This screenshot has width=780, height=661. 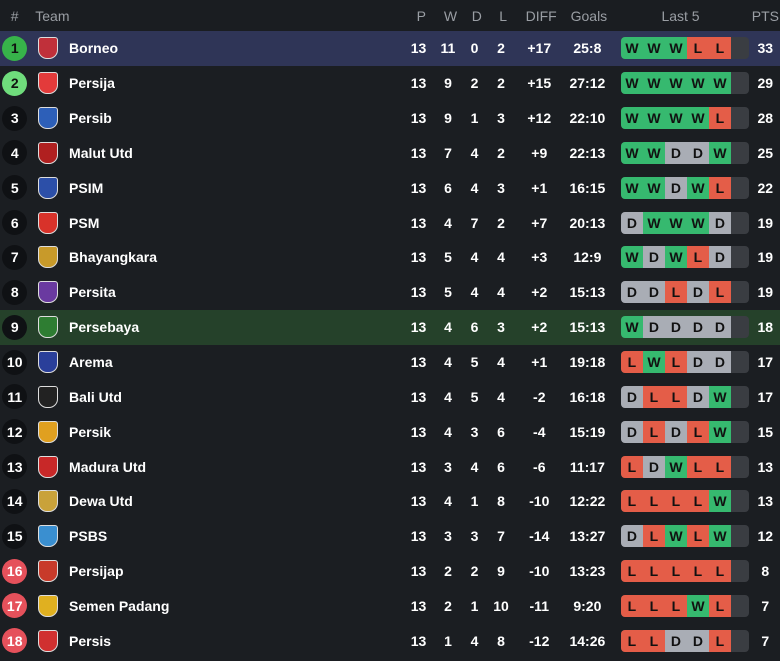 I want to click on header-played: P, so click(x=421, y=15).